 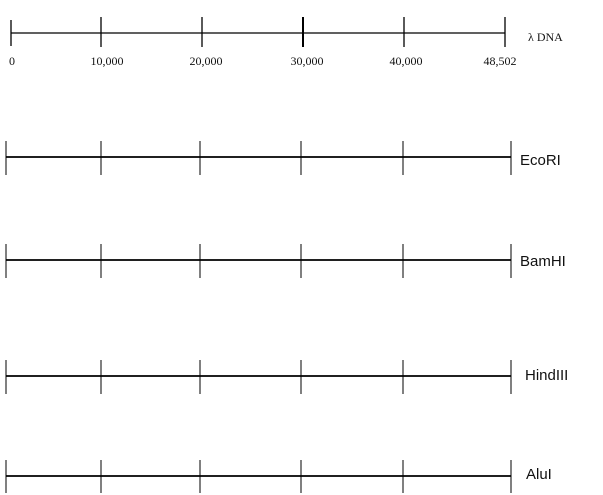 I want to click on ecori-label: EcoRI, so click(x=540, y=160).